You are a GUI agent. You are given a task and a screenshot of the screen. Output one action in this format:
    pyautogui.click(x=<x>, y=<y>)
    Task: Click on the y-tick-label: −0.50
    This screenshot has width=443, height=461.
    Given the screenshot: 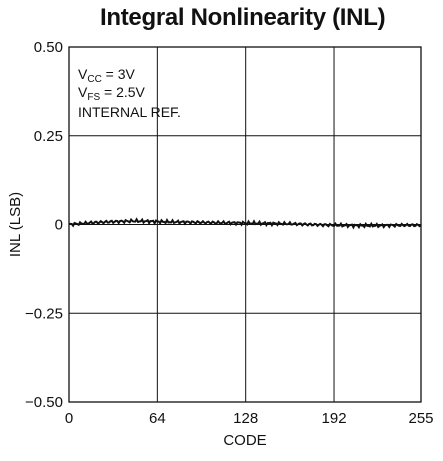 What is the action you would take?
    pyautogui.click(x=44, y=402)
    